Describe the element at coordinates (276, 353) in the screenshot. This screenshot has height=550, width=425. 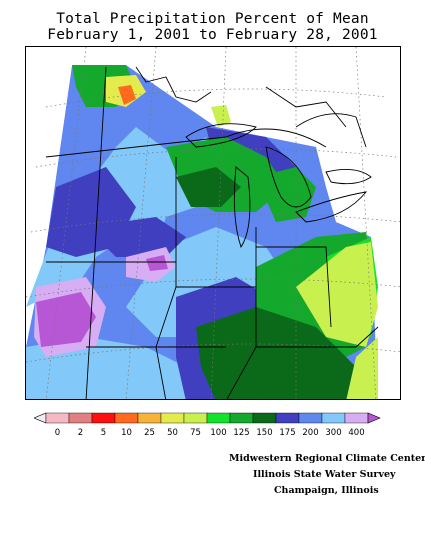
I see `region-darkgreen-ohio` at that location.